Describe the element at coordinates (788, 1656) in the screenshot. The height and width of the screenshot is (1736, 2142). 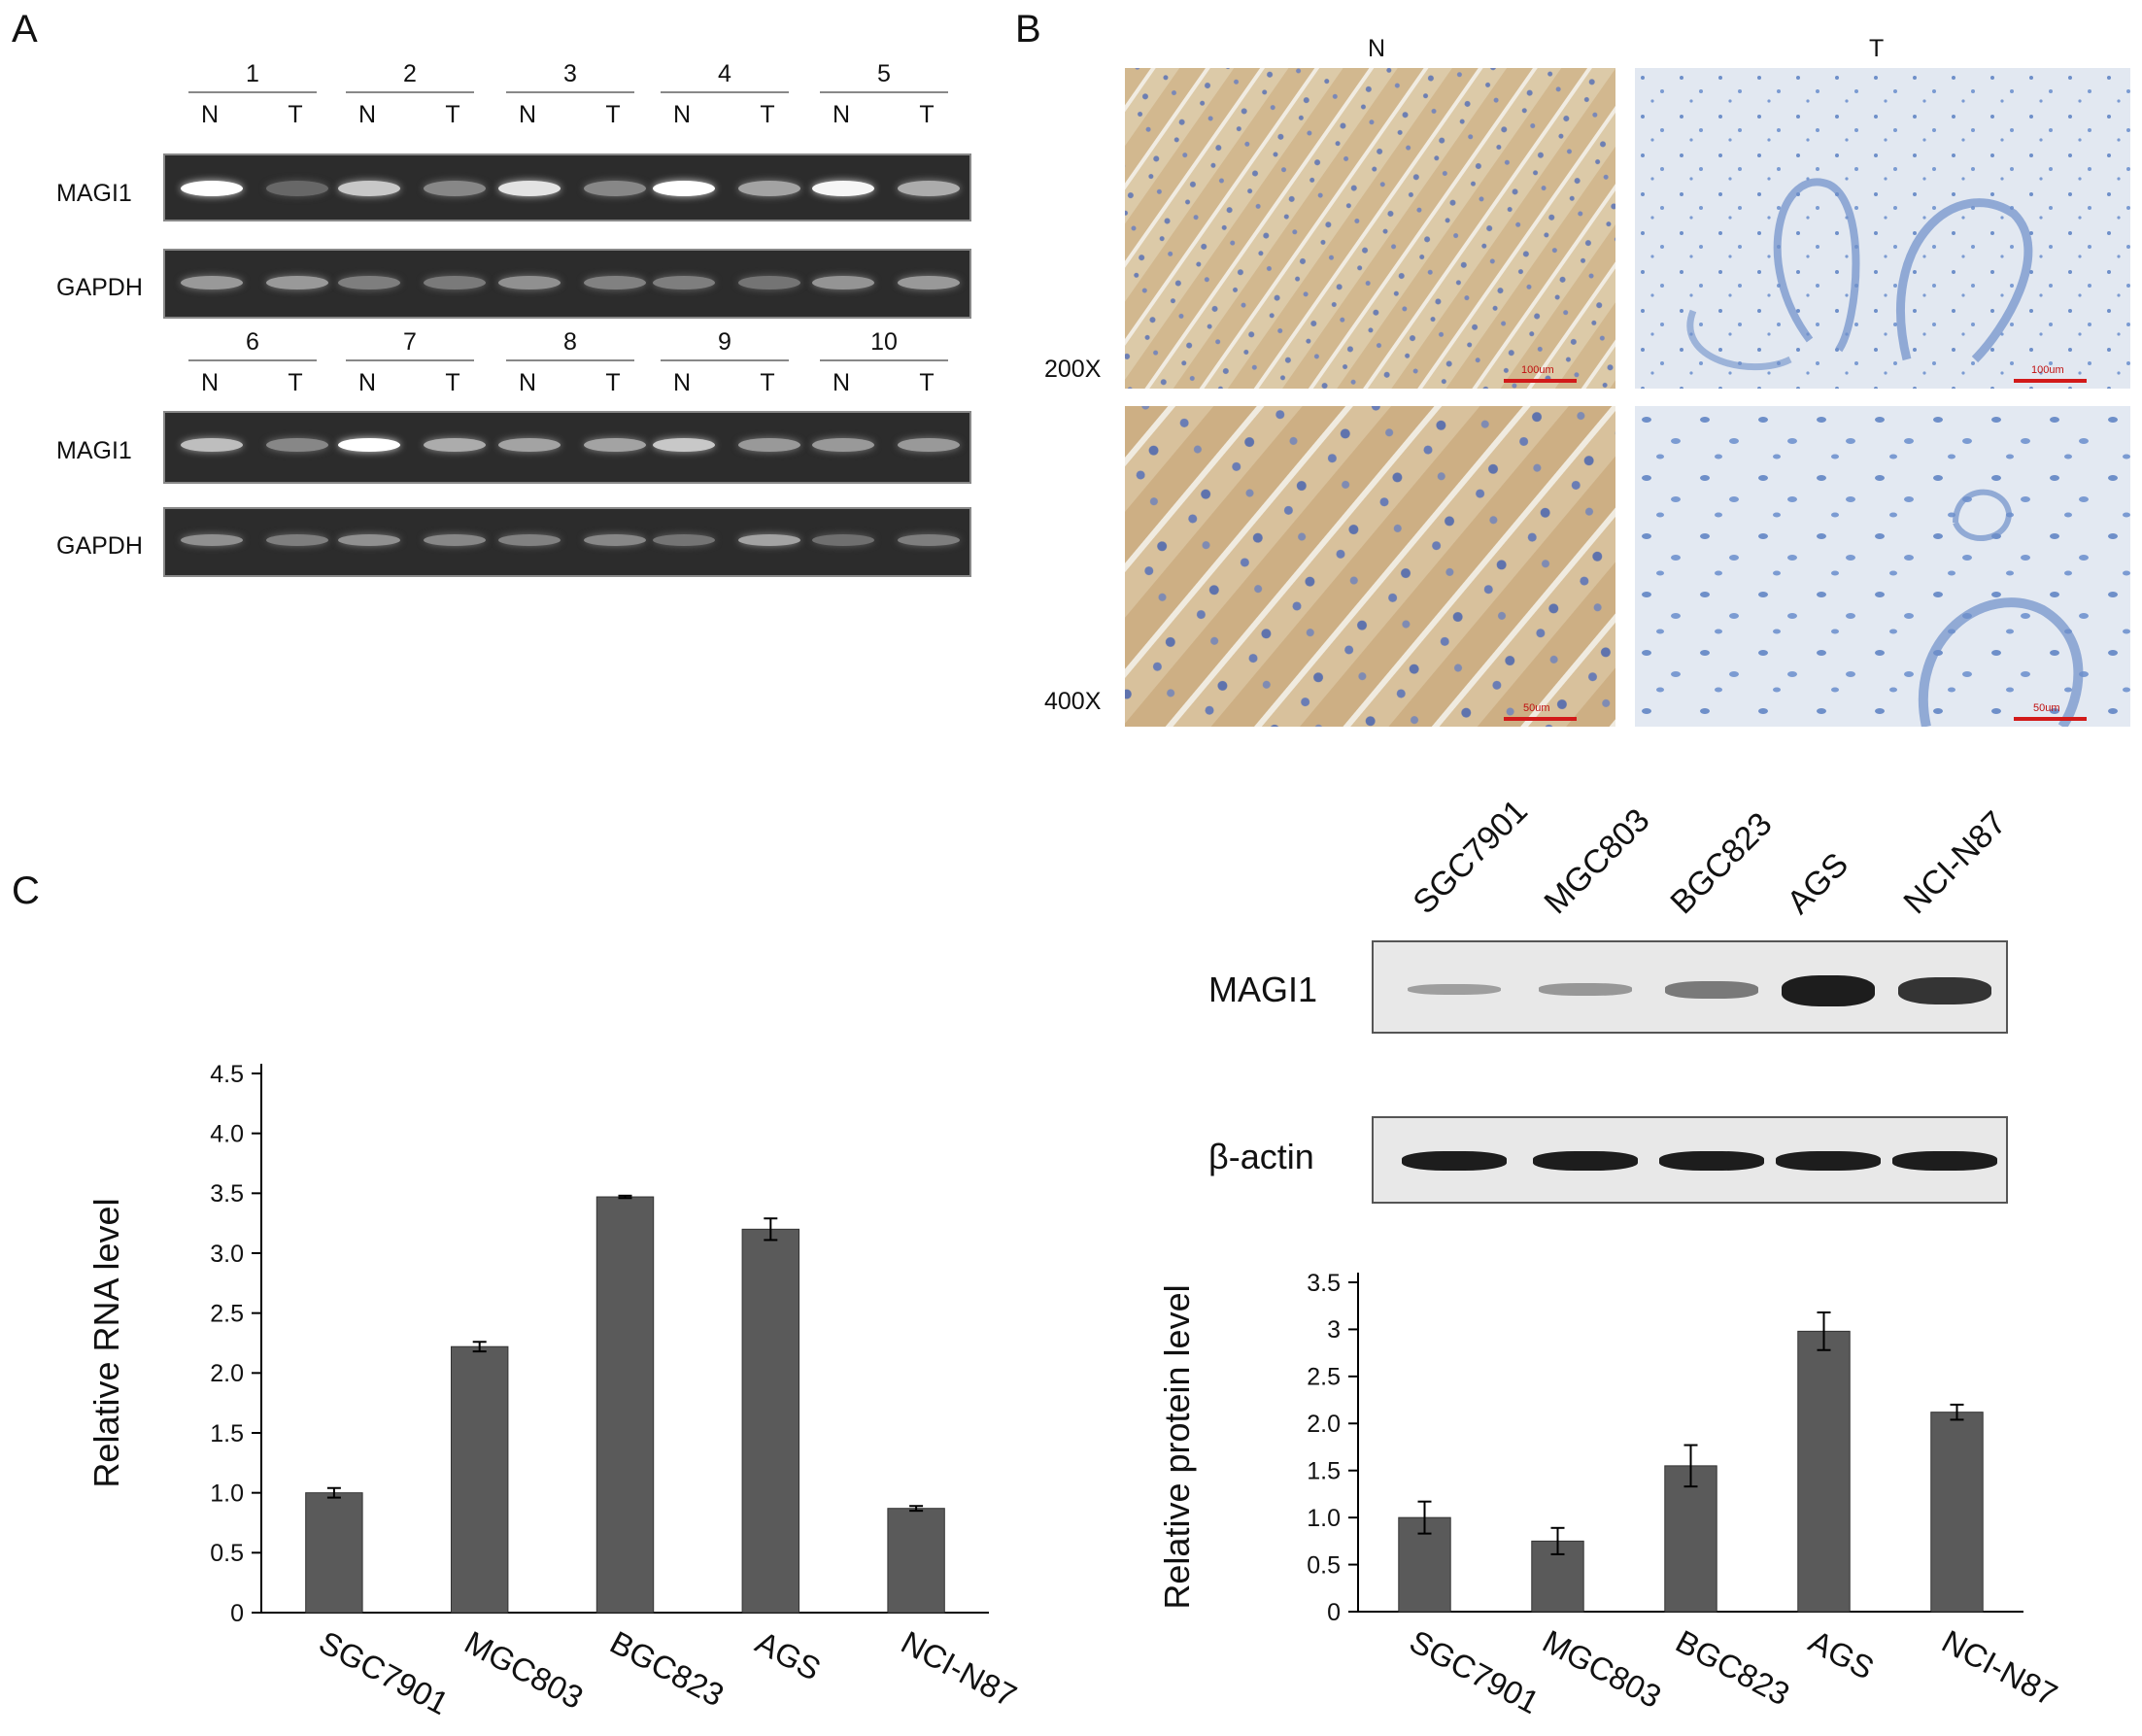
I see `x-tick-label: AGS` at that location.